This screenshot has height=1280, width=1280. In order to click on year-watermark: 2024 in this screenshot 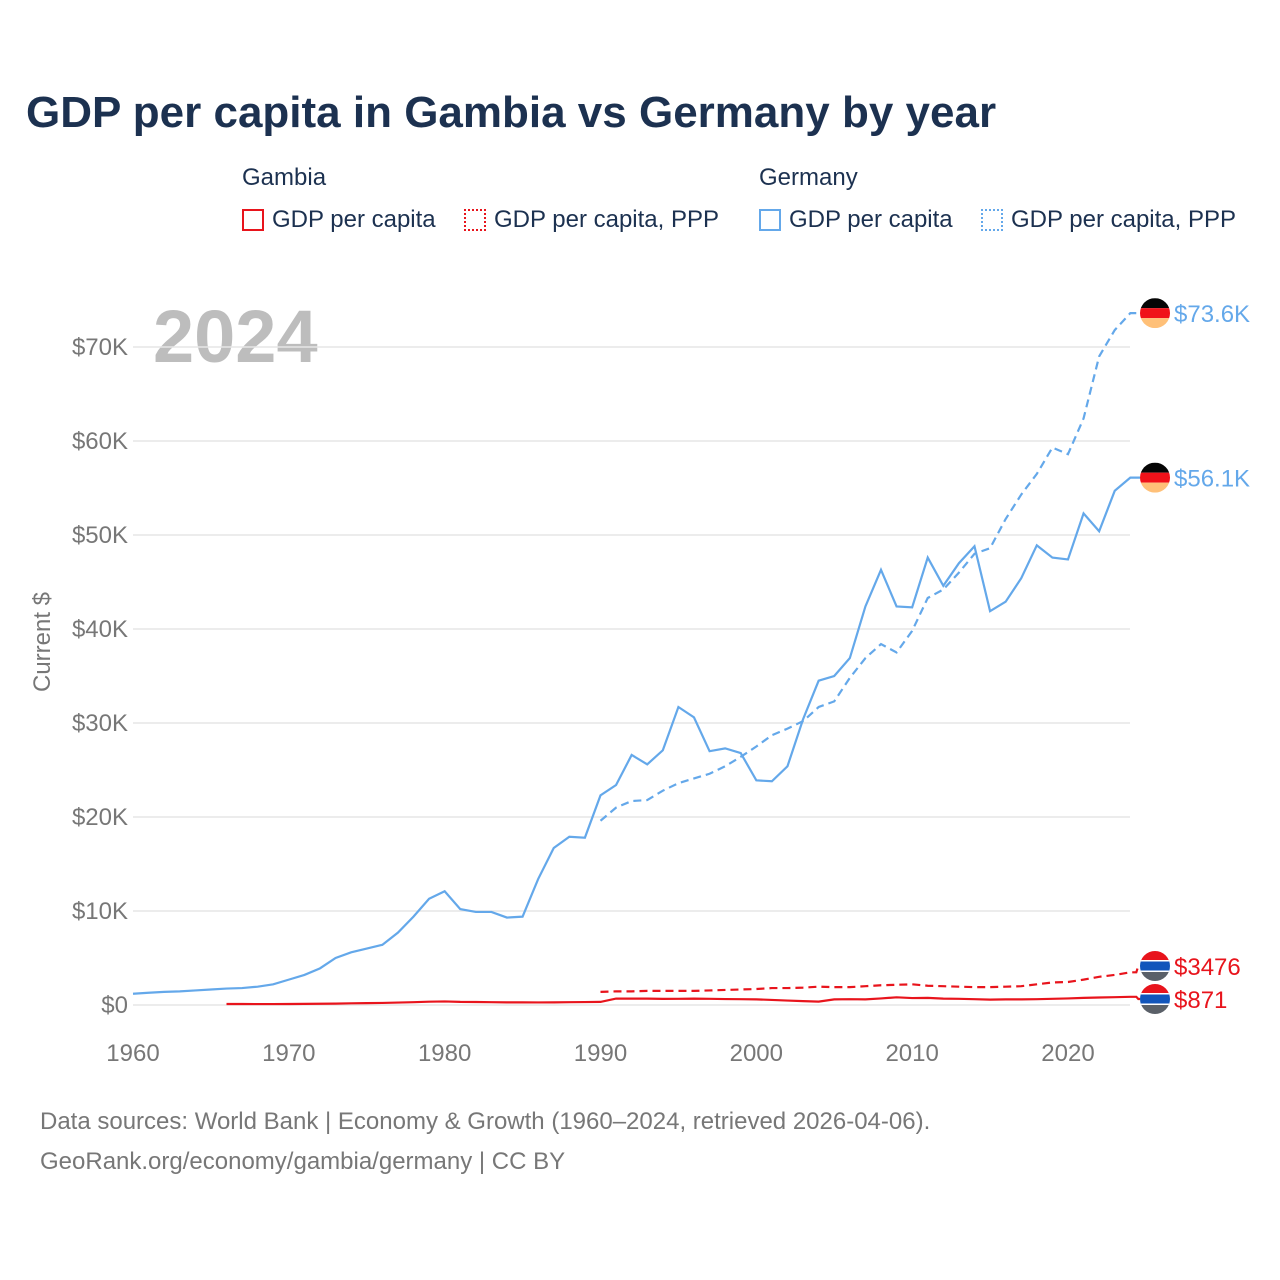, I will do `click(235, 336)`.